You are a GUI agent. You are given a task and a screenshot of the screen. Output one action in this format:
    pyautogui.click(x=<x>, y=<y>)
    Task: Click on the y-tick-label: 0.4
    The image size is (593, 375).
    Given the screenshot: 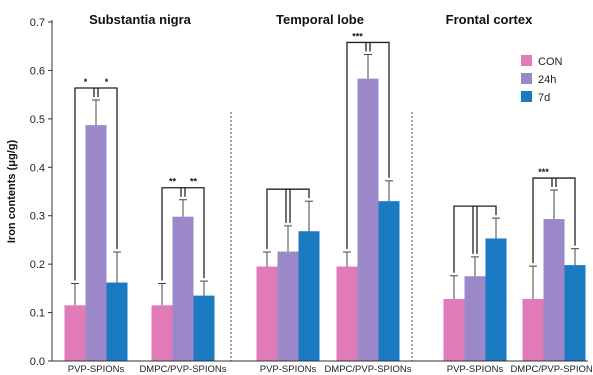 What is the action you would take?
    pyautogui.click(x=37, y=168)
    